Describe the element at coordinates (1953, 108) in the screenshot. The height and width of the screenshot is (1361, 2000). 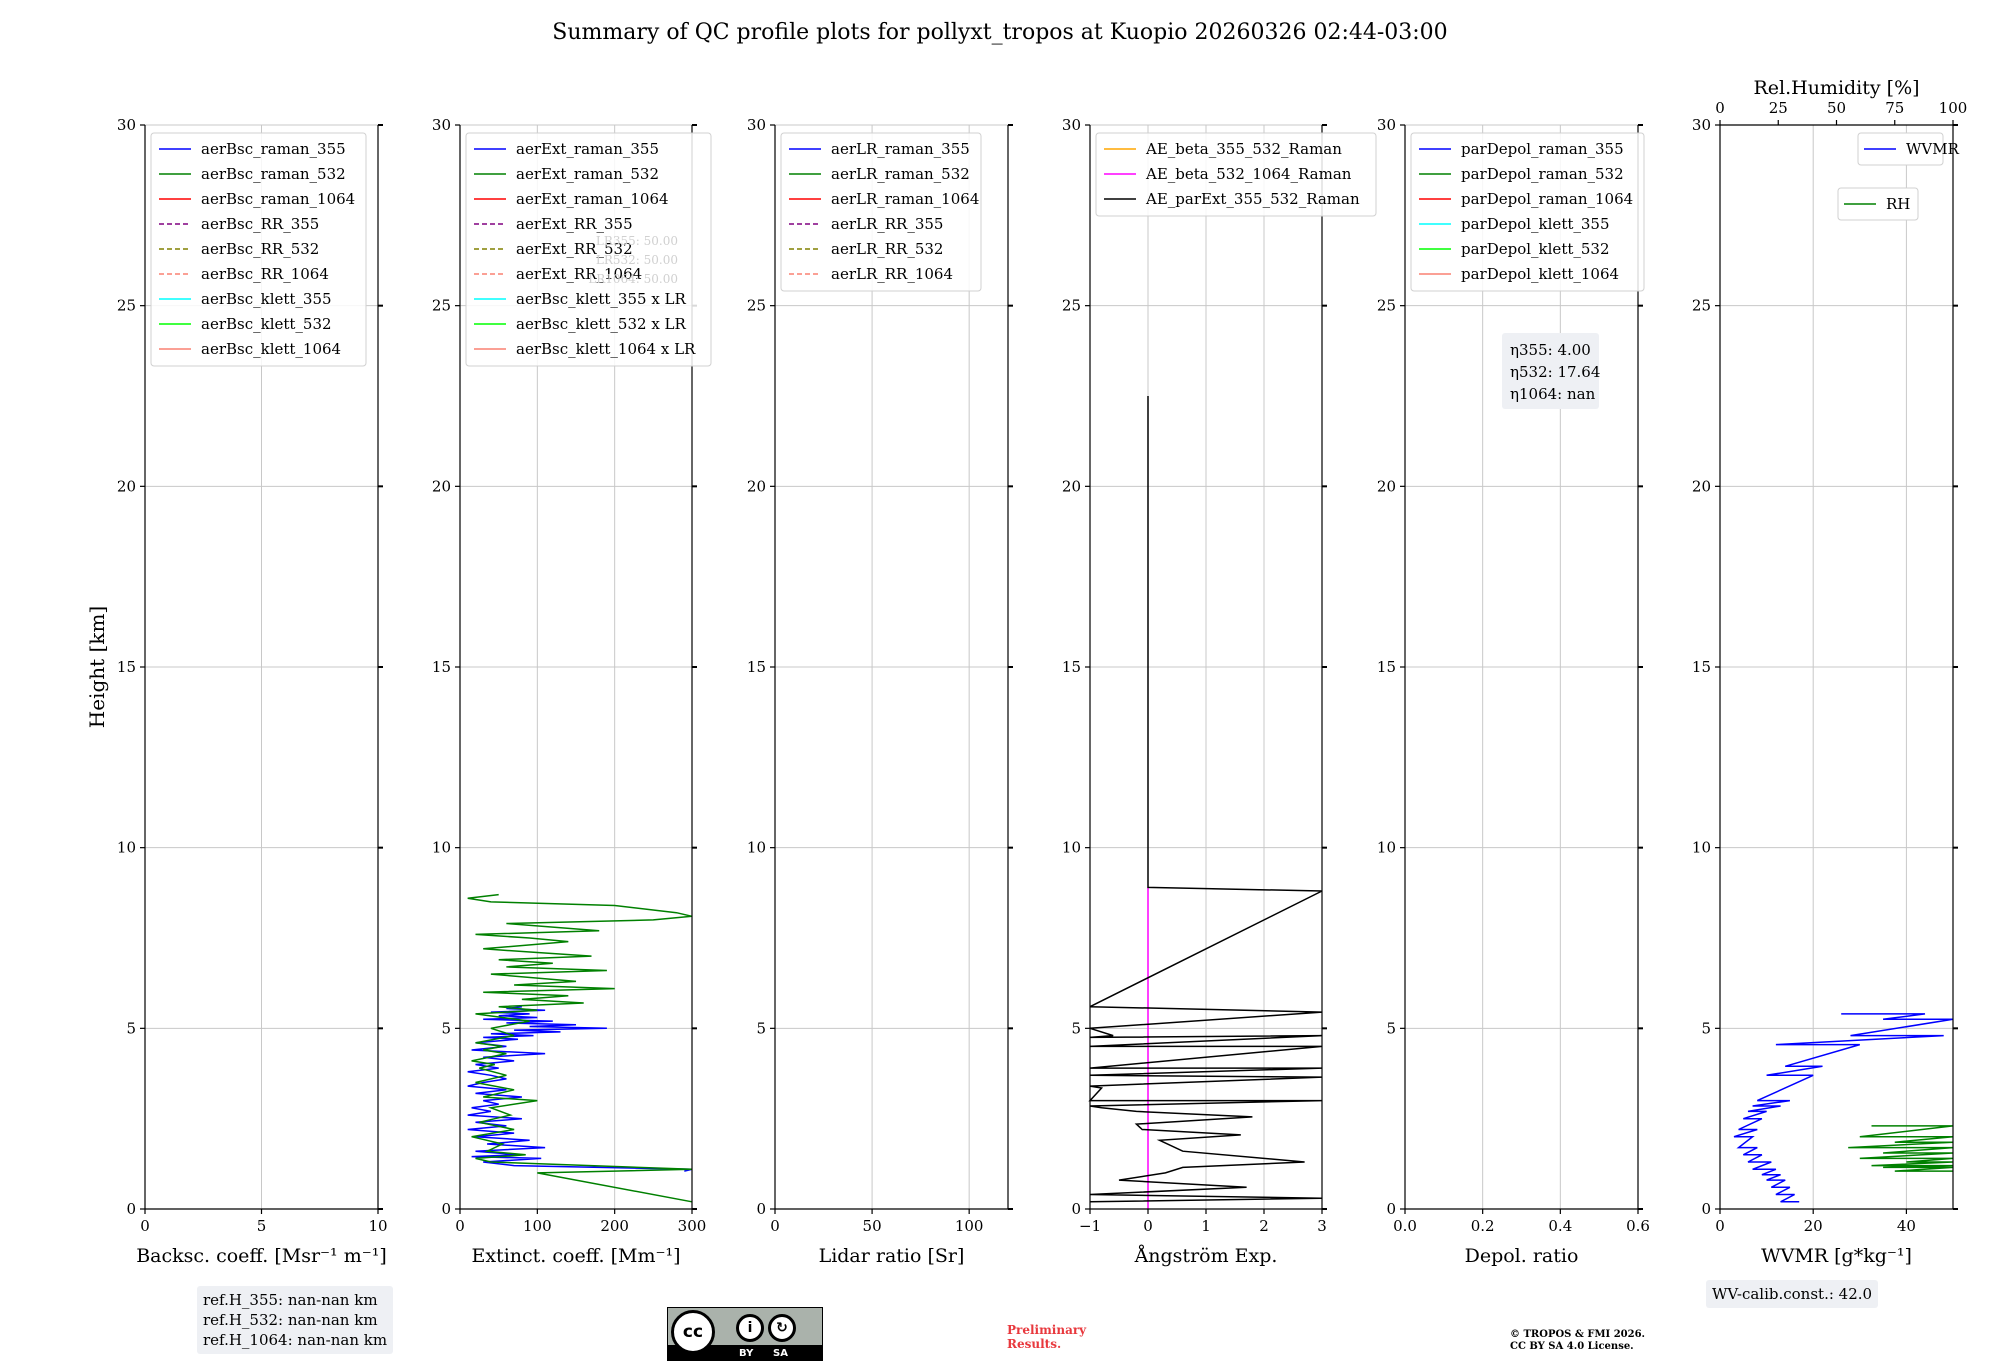
I see `top-x-tick-label: 100` at that location.